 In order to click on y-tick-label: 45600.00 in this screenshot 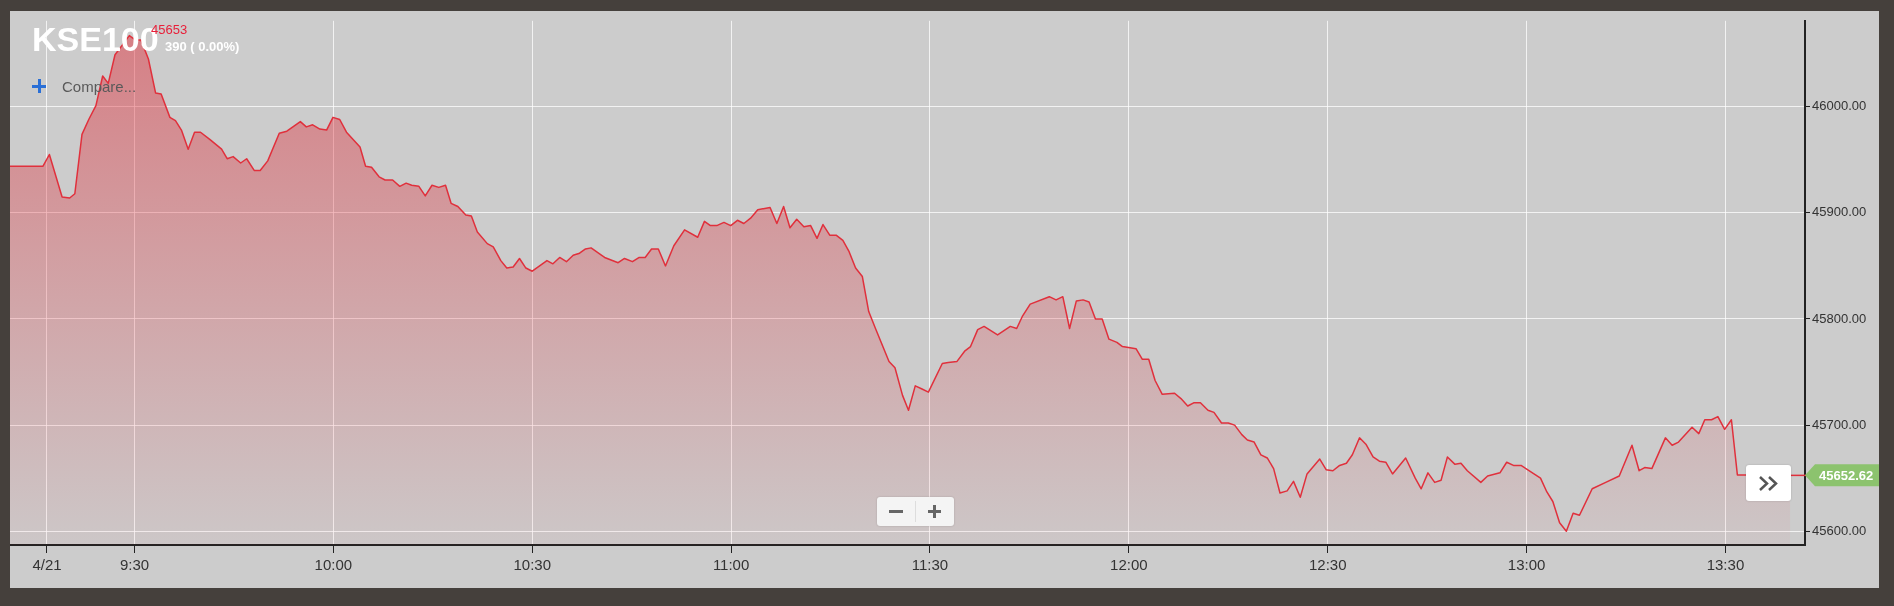, I will do `click(1839, 530)`.